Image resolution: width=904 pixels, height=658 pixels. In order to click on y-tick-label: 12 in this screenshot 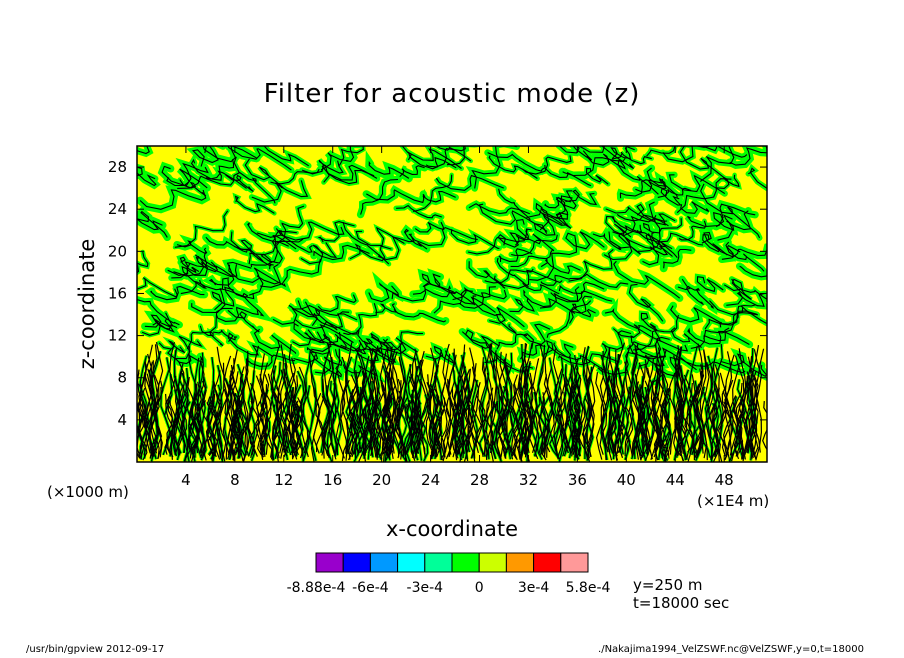, I will do `click(117, 336)`.